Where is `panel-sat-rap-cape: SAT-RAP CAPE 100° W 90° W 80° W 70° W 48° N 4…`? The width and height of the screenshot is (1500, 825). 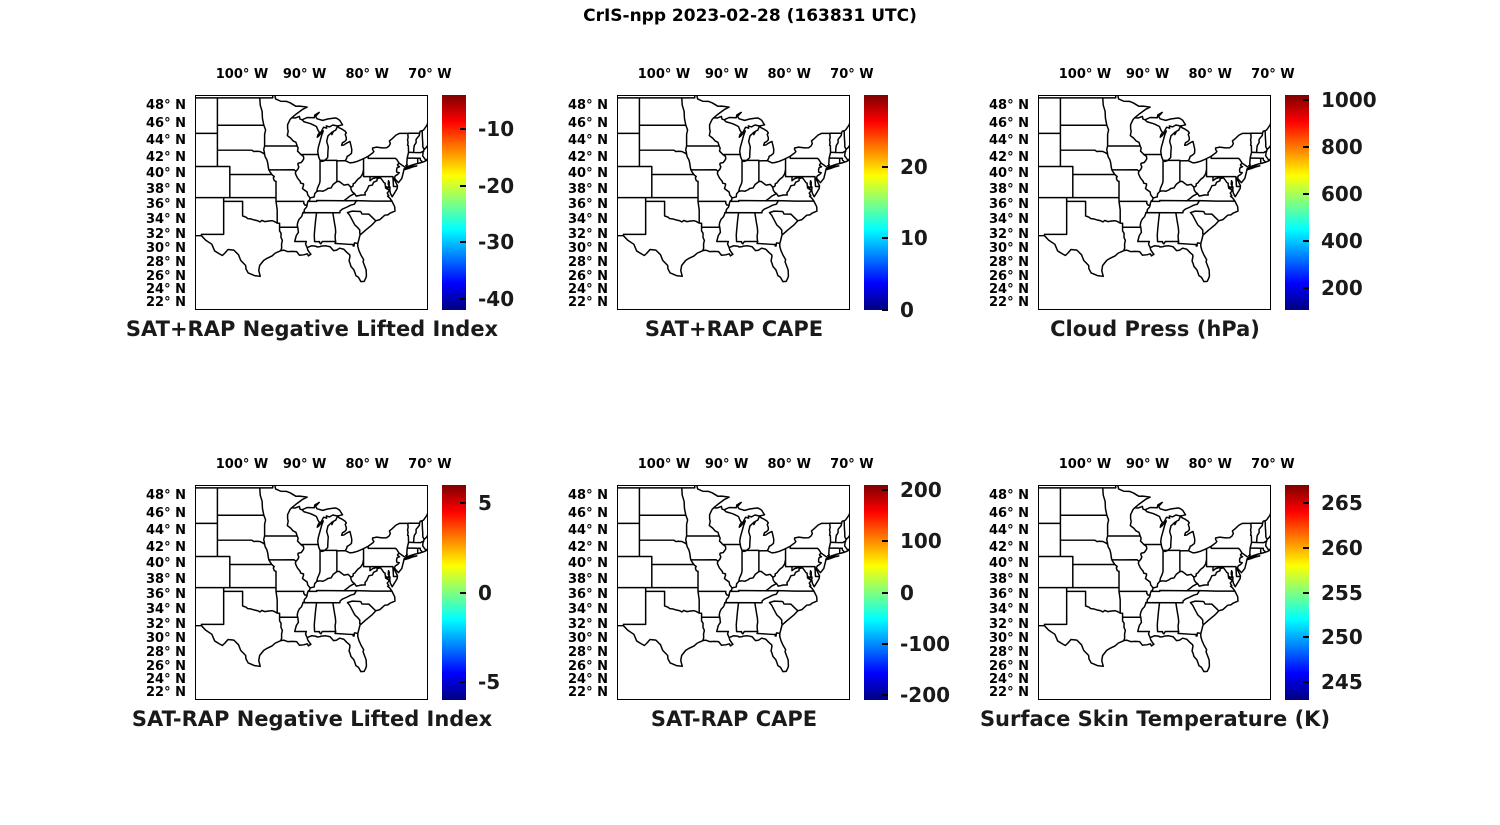 panel-sat-rap-cape: SAT-RAP CAPE 100° W 90° W 80° W 70° W 48° N 4… is located at coordinates (759, 594).